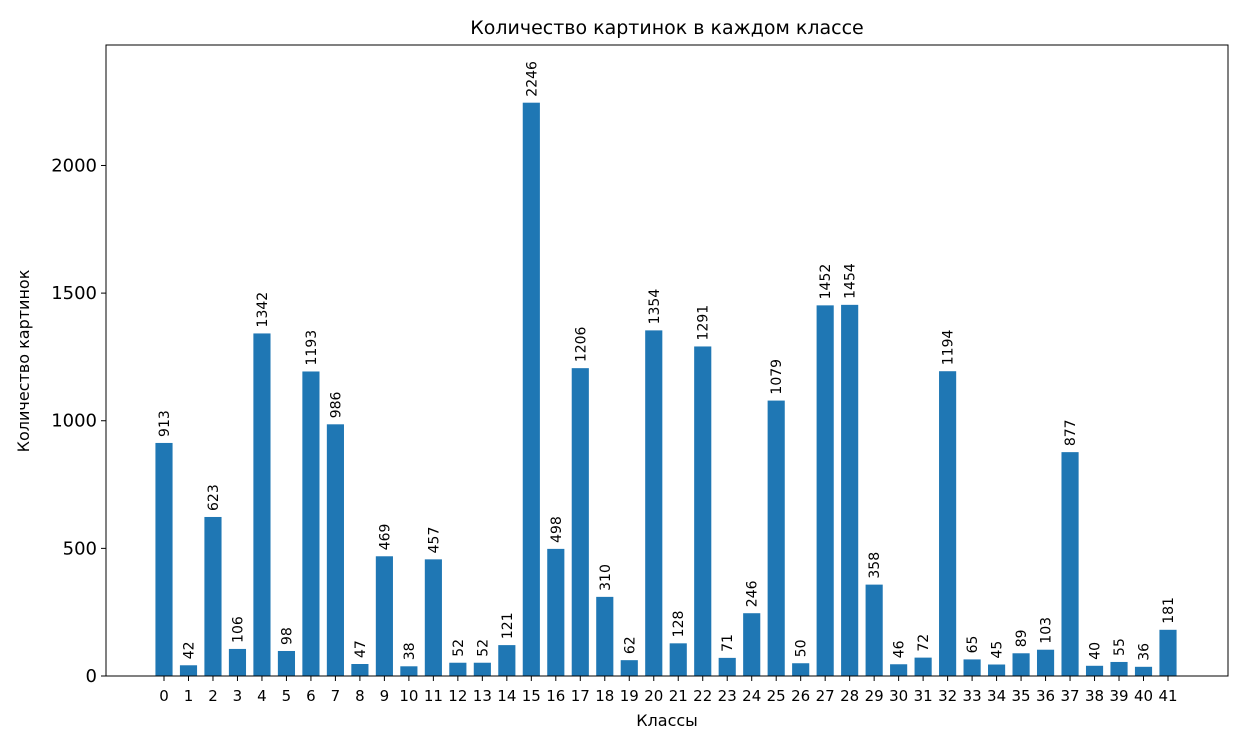  Describe the element at coordinates (312, 348) in the screenshot. I see `bar-value-label: 1193` at that location.